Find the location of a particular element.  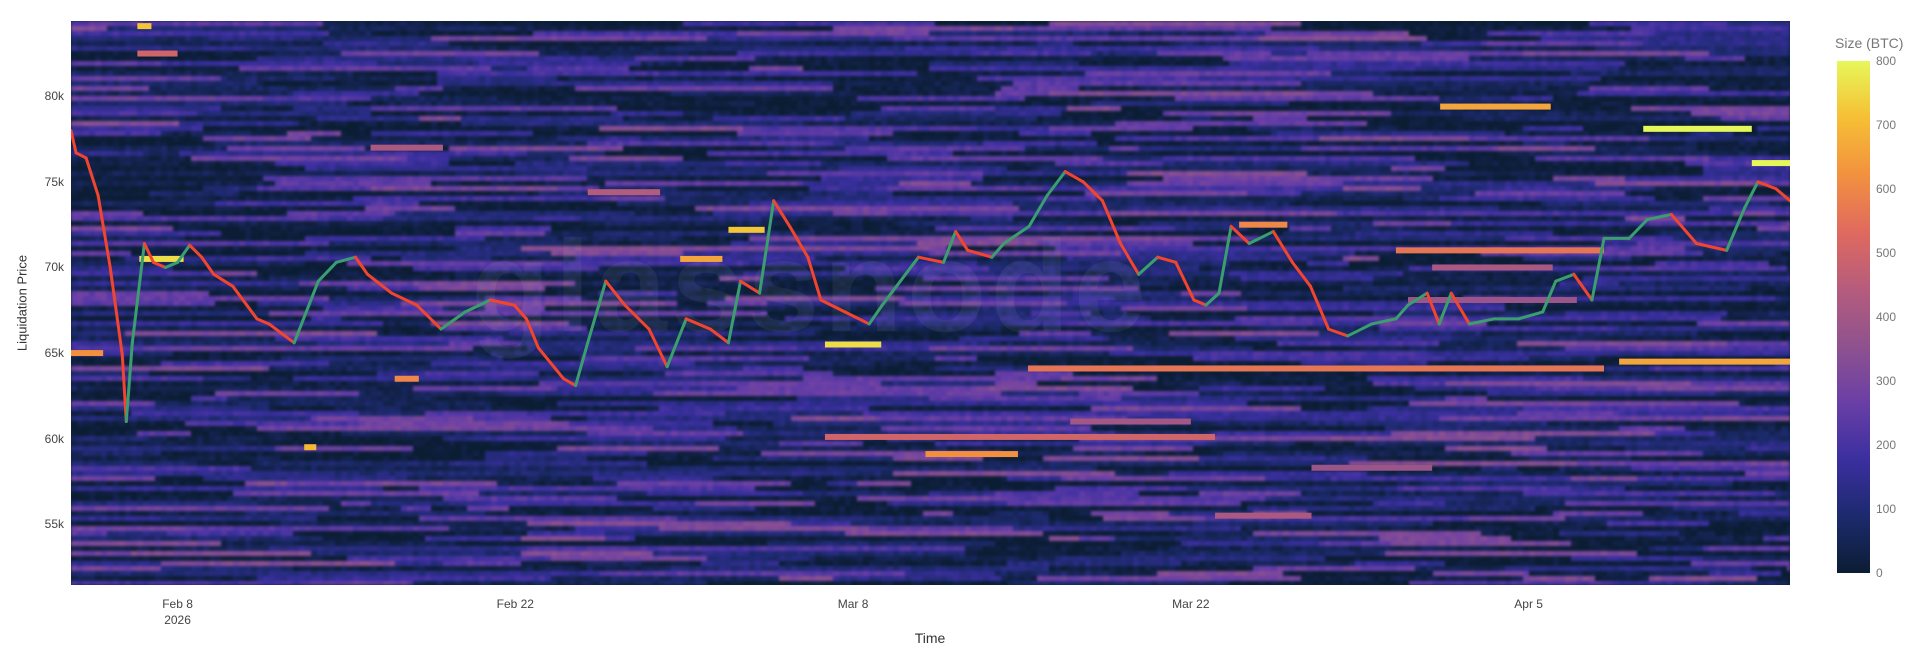

colorbar-tick-label: 600 is located at coordinates (1886, 189).